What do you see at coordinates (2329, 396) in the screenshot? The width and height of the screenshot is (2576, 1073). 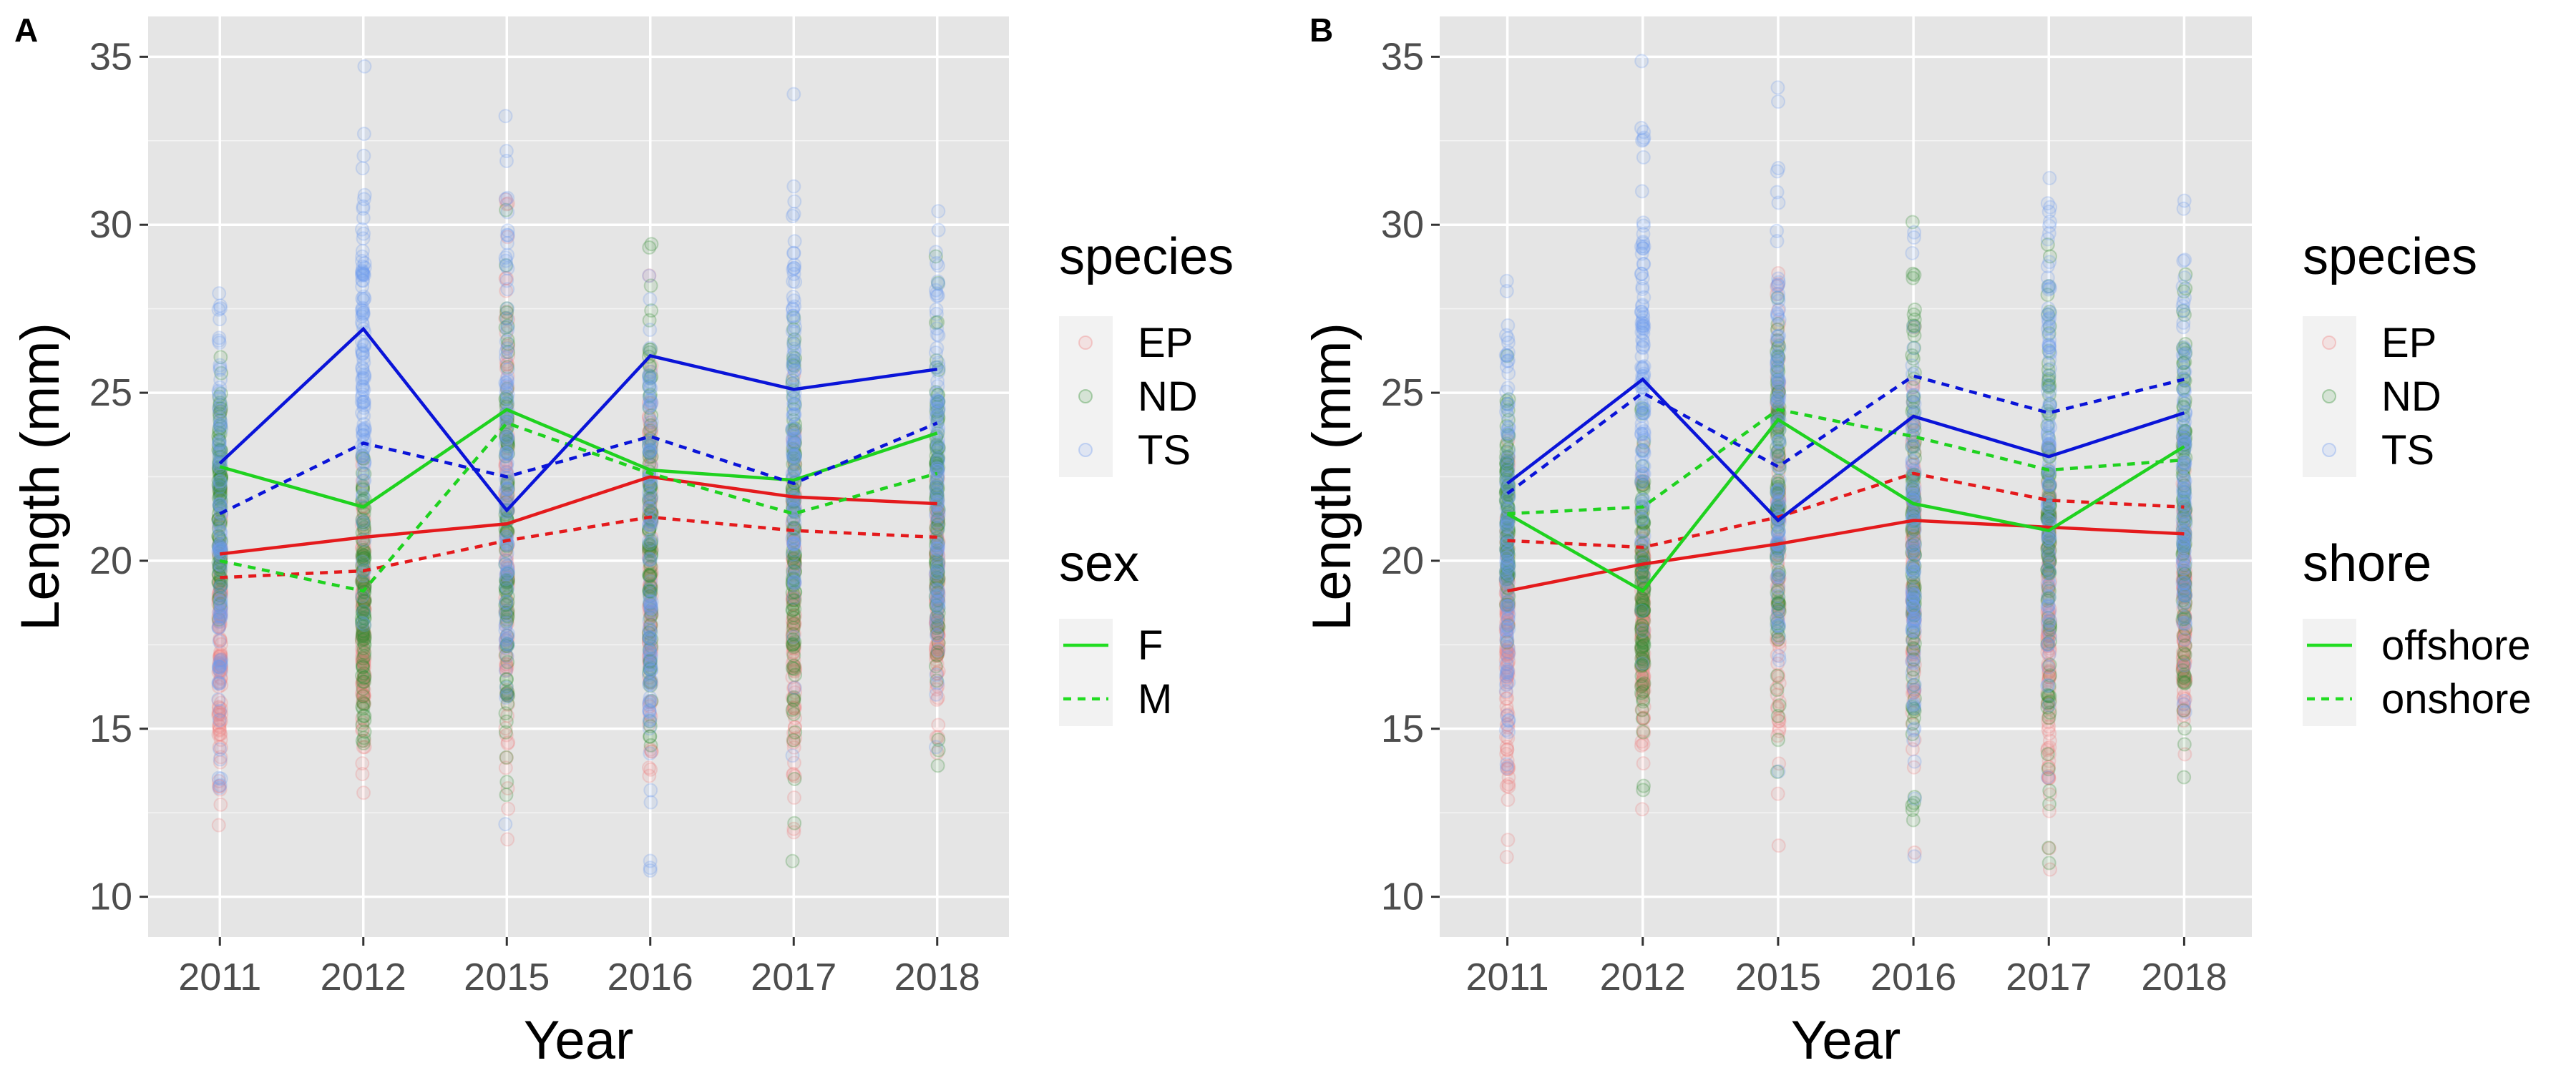 I see `legend-point-nd` at bounding box center [2329, 396].